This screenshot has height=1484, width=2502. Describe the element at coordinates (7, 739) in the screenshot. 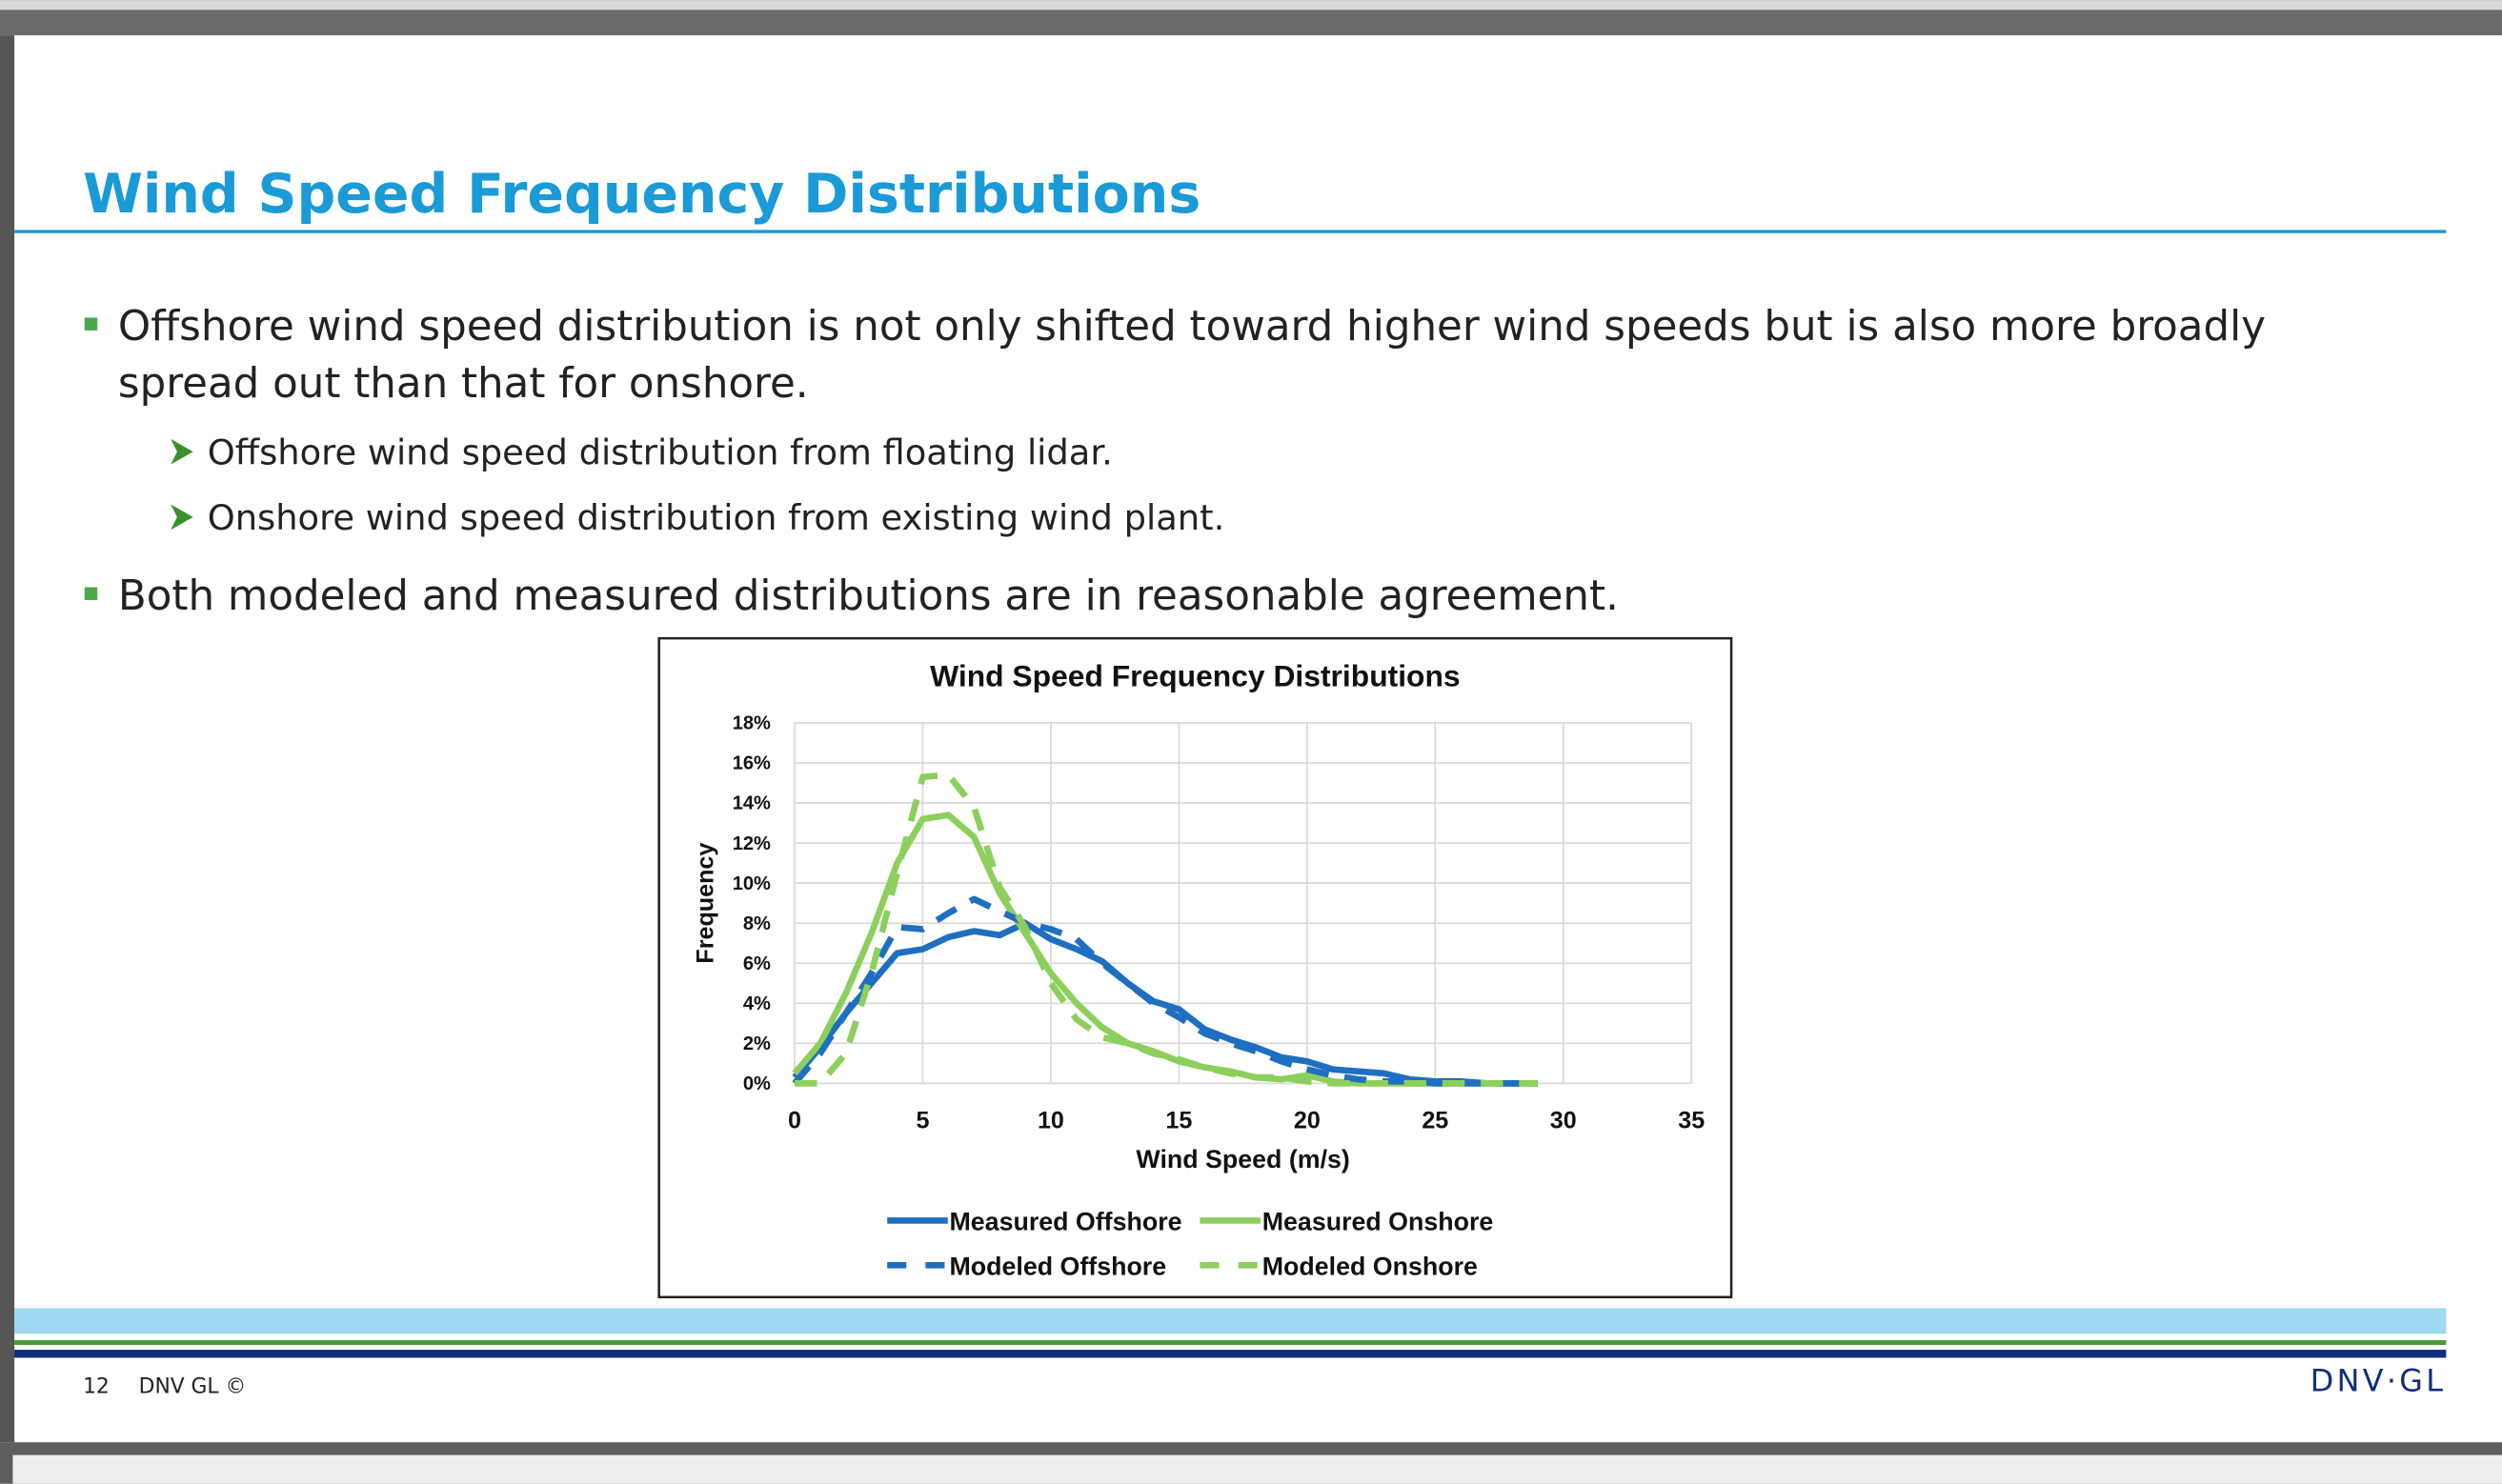

I see `frame-left` at that location.